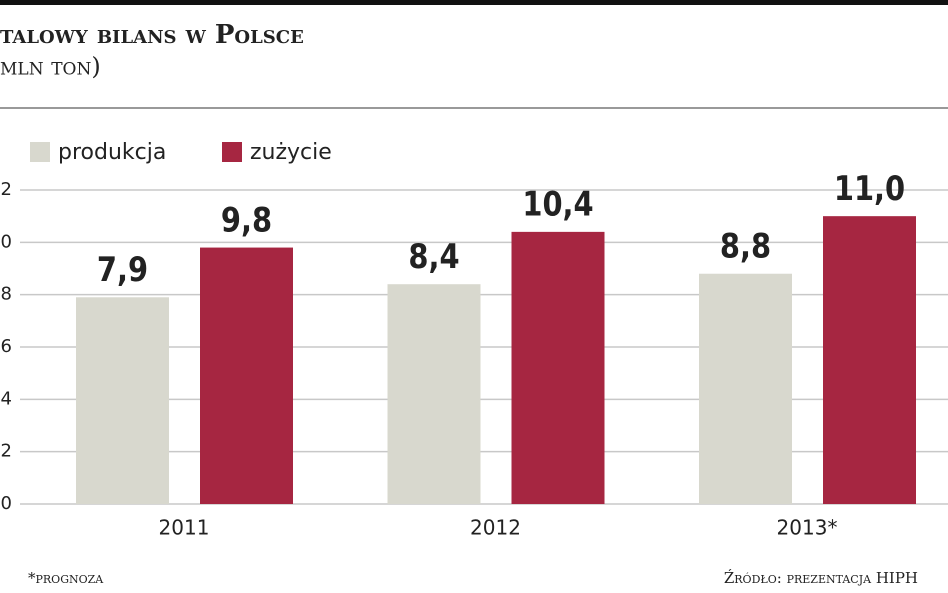 Image resolution: width=948 pixels, height=593 pixels. What do you see at coordinates (821, 578) in the screenshot?
I see `source: Źródło: prezentacja HIPH` at bounding box center [821, 578].